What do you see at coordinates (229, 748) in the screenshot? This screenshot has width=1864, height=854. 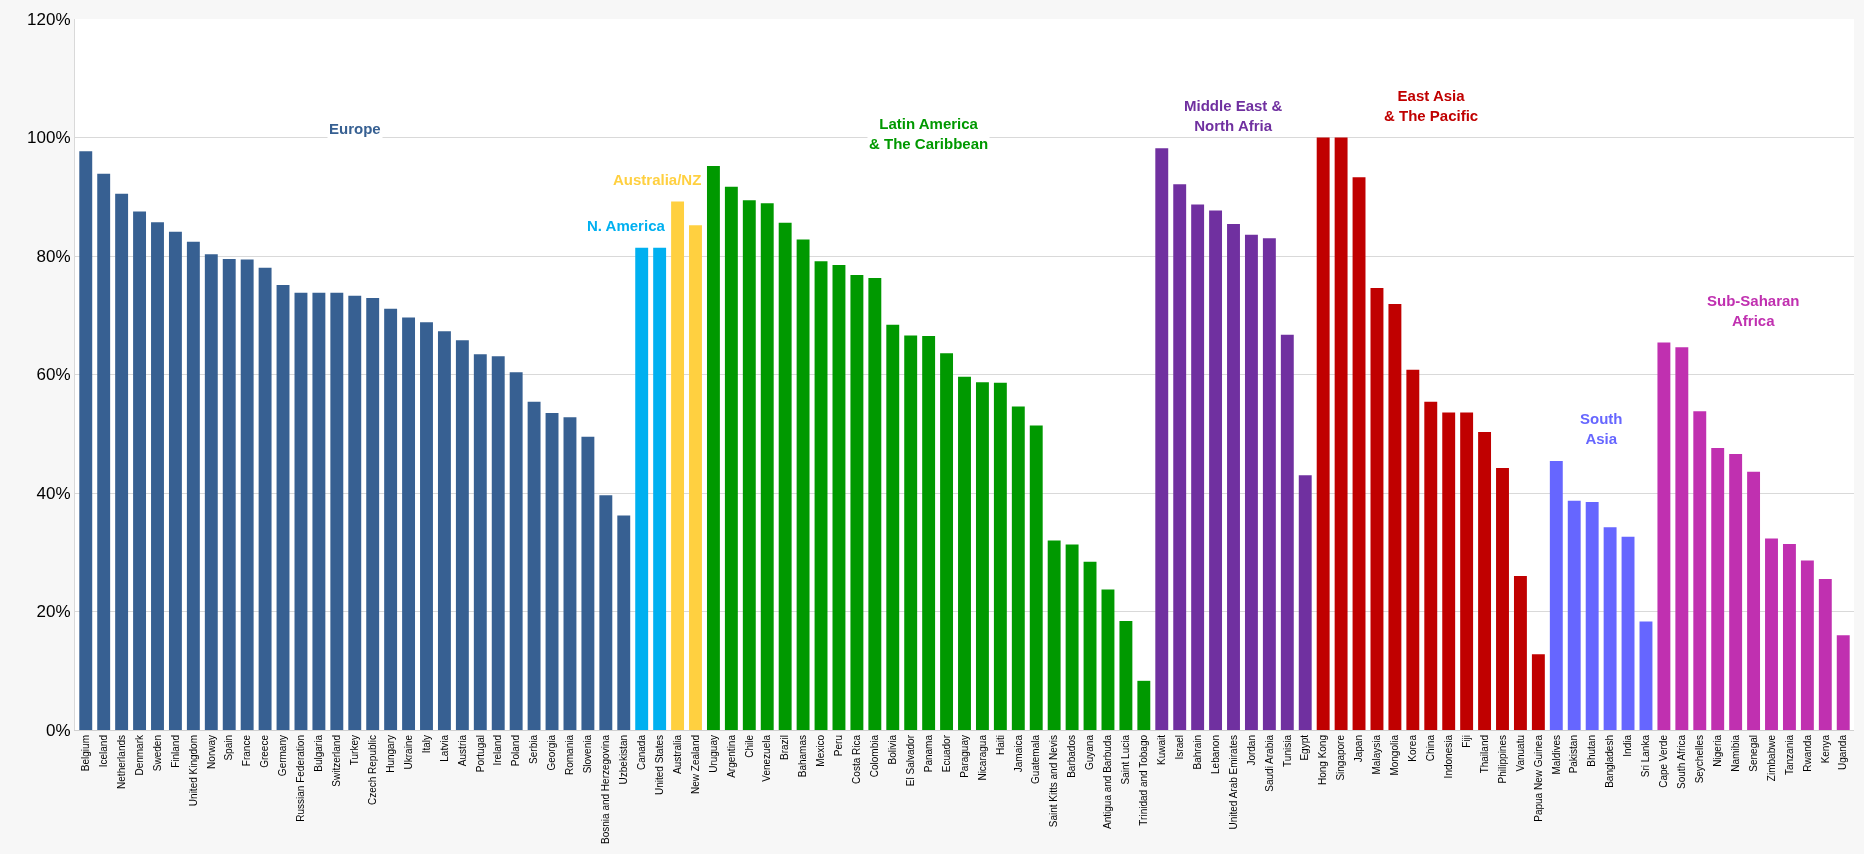 I see `x-tick-label: Spain` at bounding box center [229, 748].